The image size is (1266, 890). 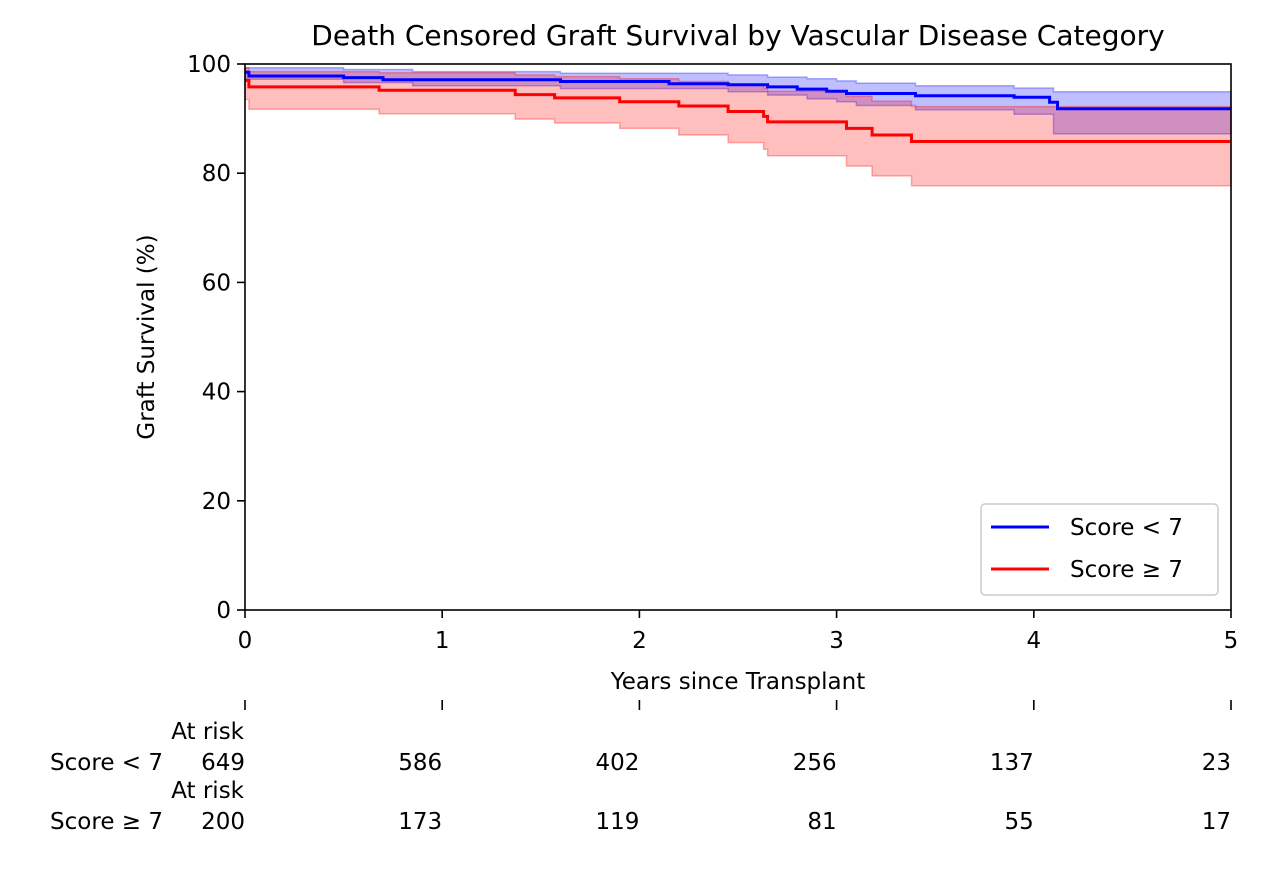 What do you see at coordinates (207, 791) in the screenshot?
I see `at-risk-header-row-2: At risk` at bounding box center [207, 791].